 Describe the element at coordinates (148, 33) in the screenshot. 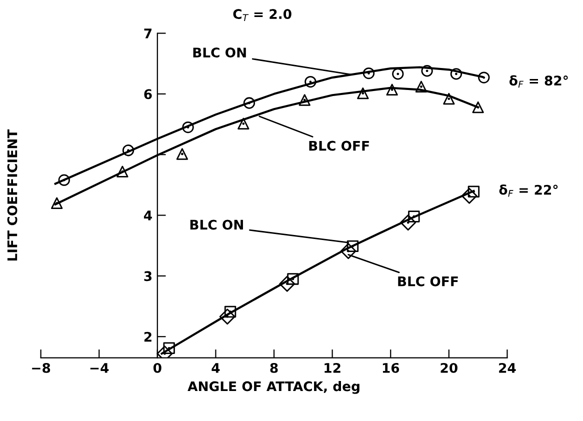

I see `y-tick-label: 7` at that location.